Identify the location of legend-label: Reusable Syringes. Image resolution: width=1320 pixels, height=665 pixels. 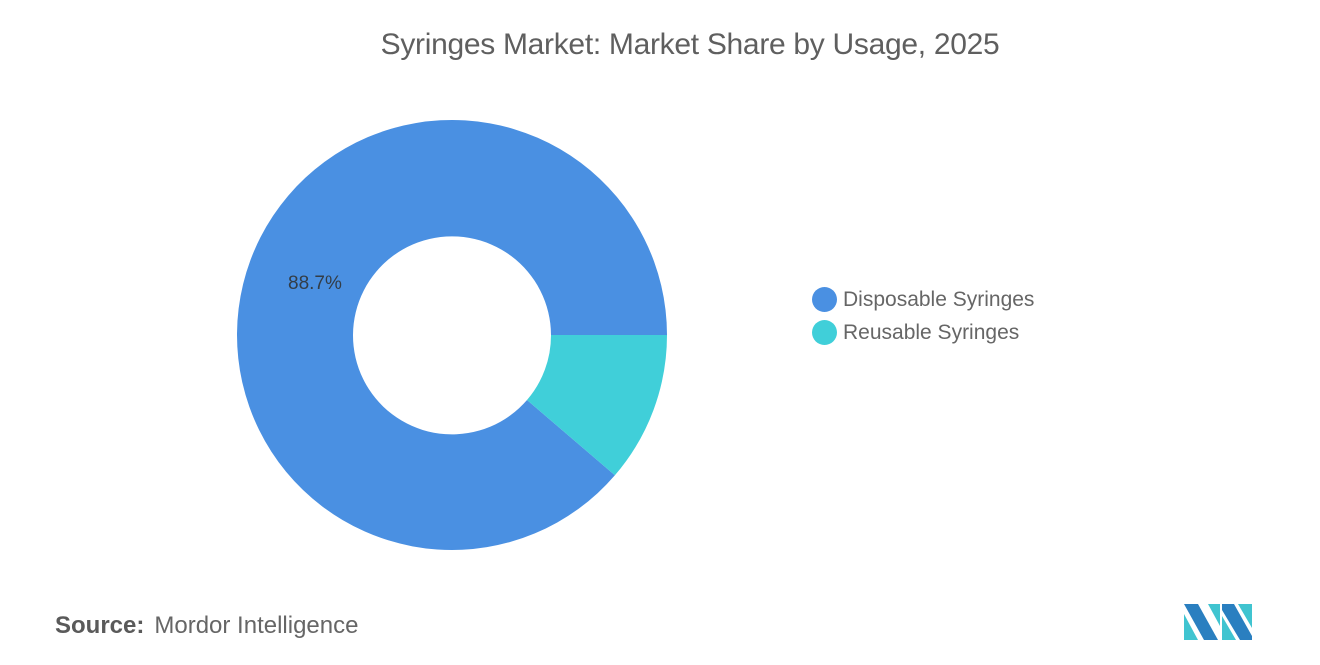
(931, 332).